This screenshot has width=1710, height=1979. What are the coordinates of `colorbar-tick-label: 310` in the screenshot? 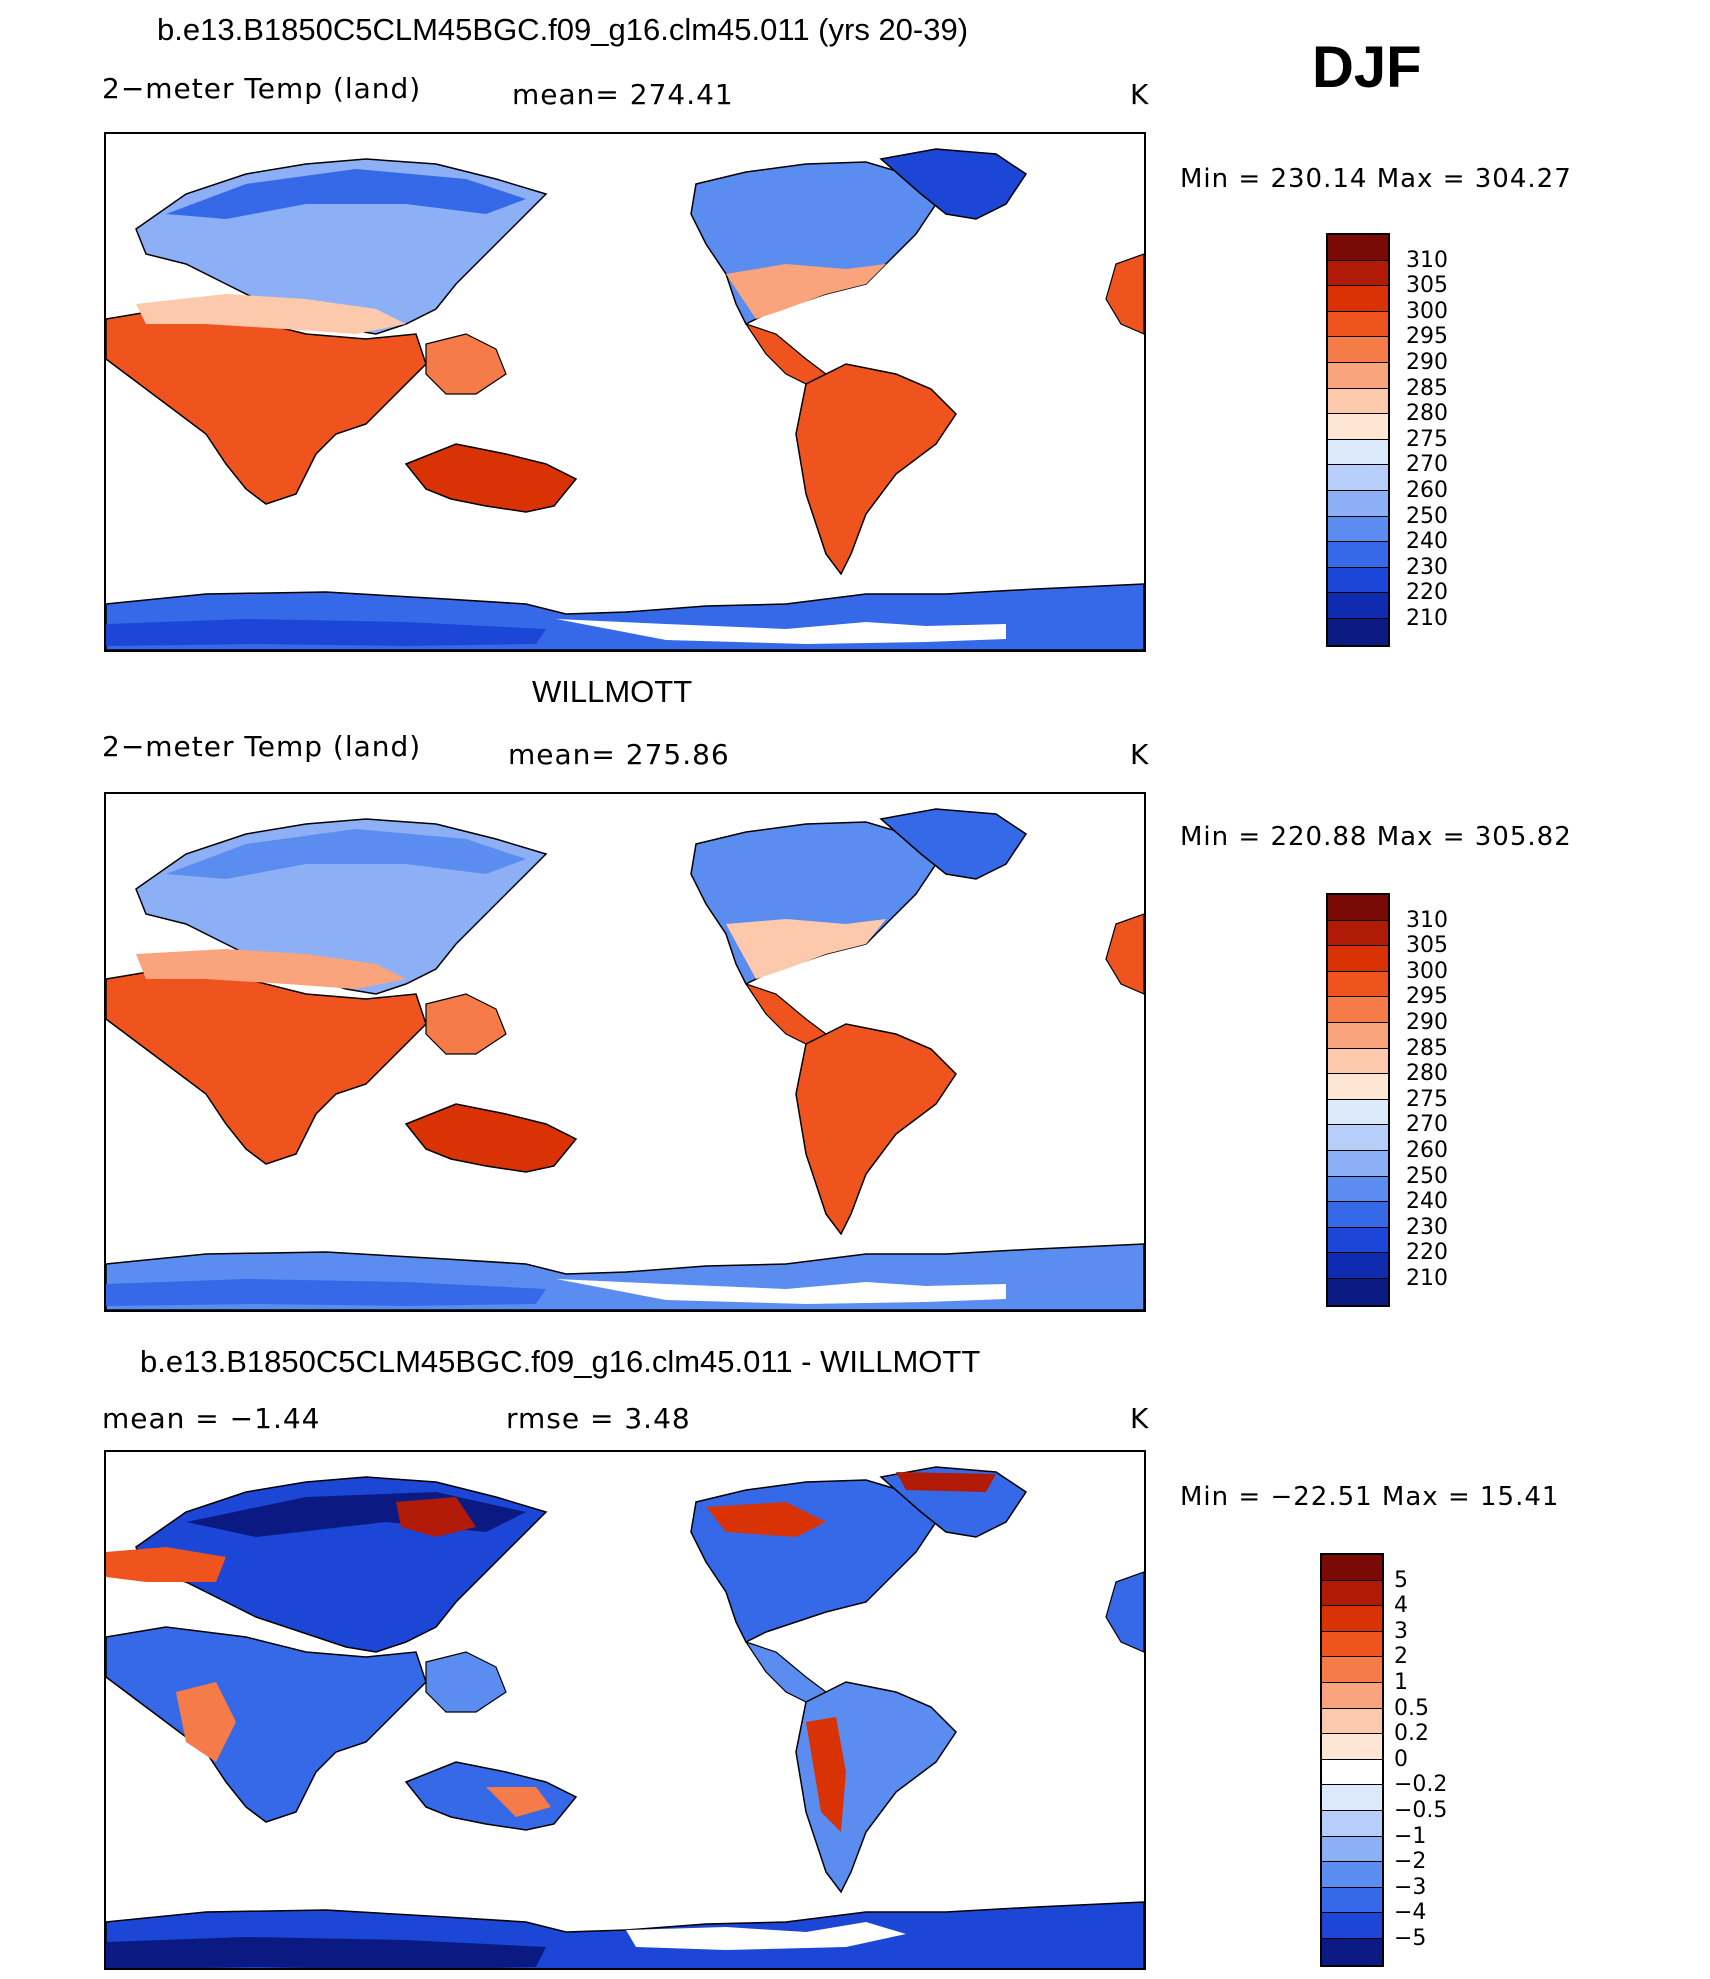 It's located at (1427, 920).